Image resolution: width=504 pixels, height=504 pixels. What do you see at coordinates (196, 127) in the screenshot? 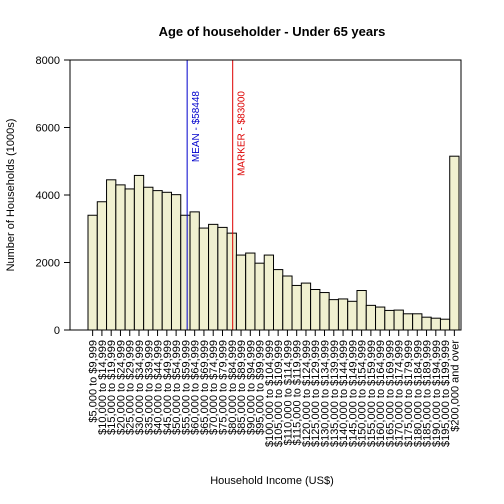
I see `reference-line-label: MEAN - $58448` at bounding box center [196, 127].